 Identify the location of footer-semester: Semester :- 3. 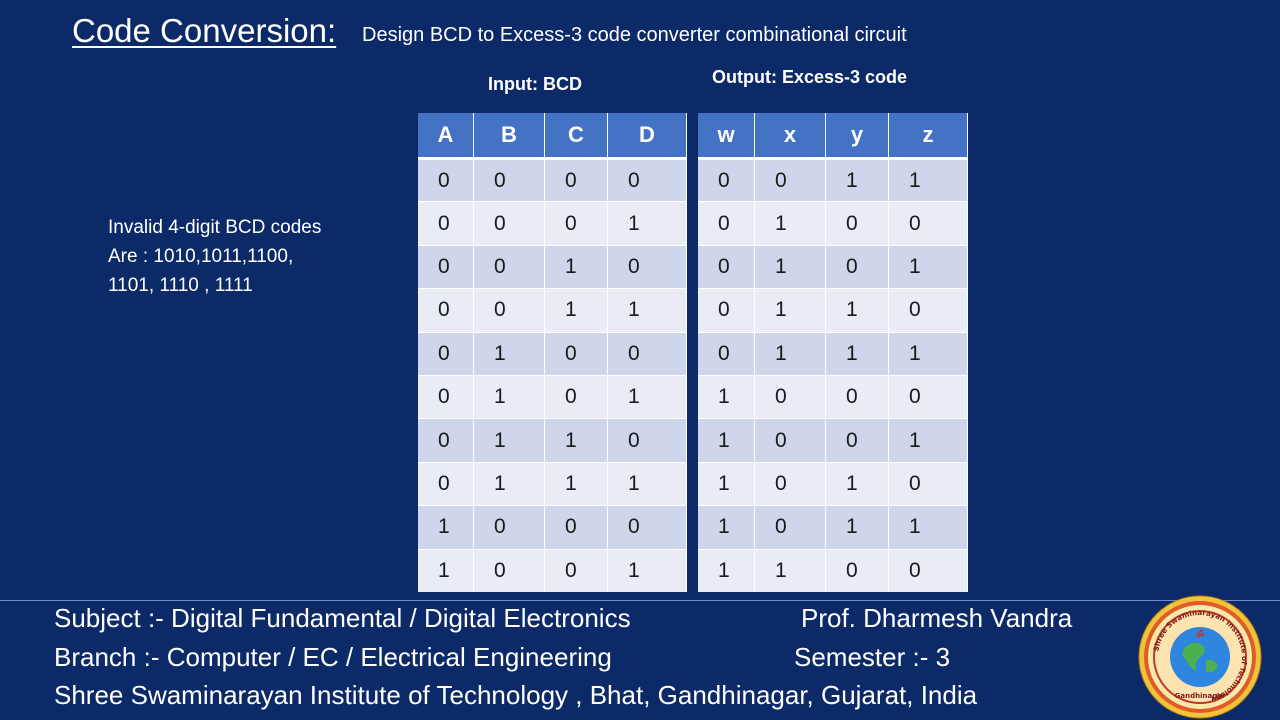
(872, 657).